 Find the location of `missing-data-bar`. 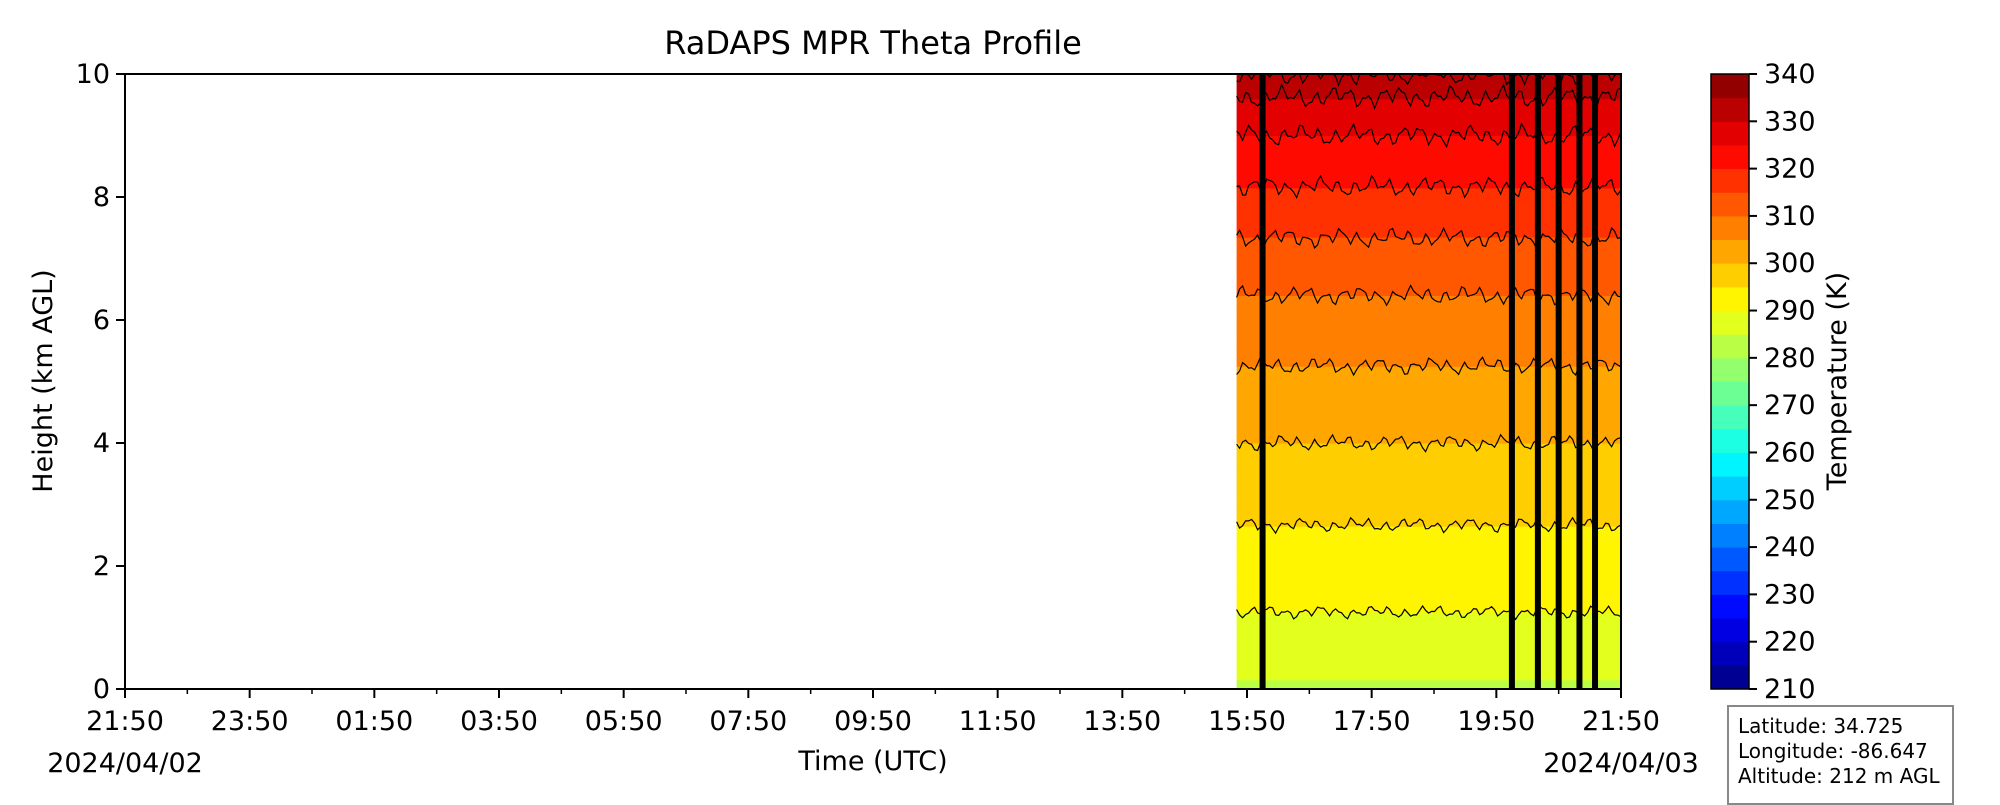

missing-data-bar is located at coordinates (1558, 381).